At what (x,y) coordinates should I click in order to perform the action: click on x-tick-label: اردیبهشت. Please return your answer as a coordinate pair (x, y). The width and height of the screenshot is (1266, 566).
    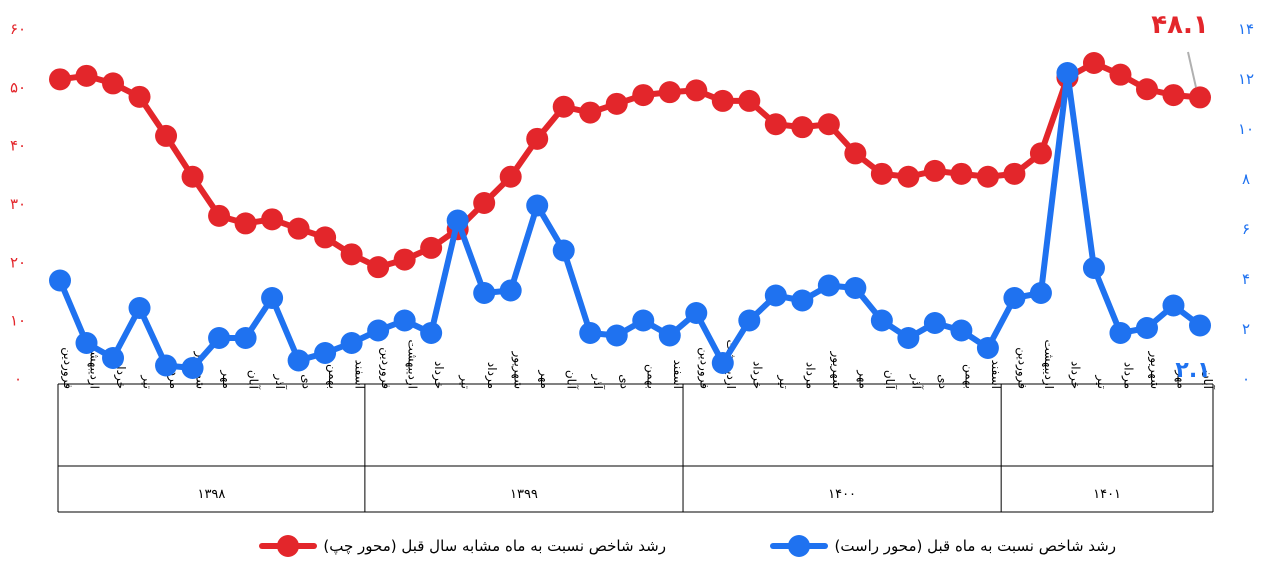
    Looking at the image, I should click on (412, 364).